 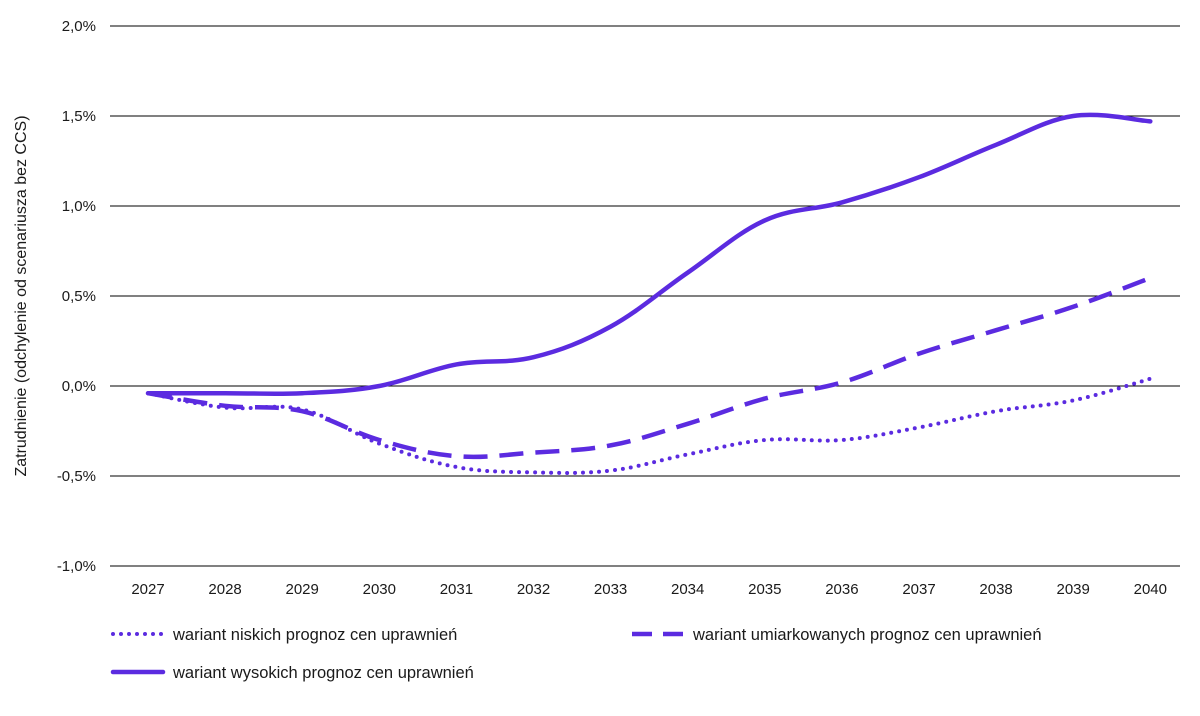 What do you see at coordinates (687, 589) in the screenshot?
I see `x-tick-label: 2034` at bounding box center [687, 589].